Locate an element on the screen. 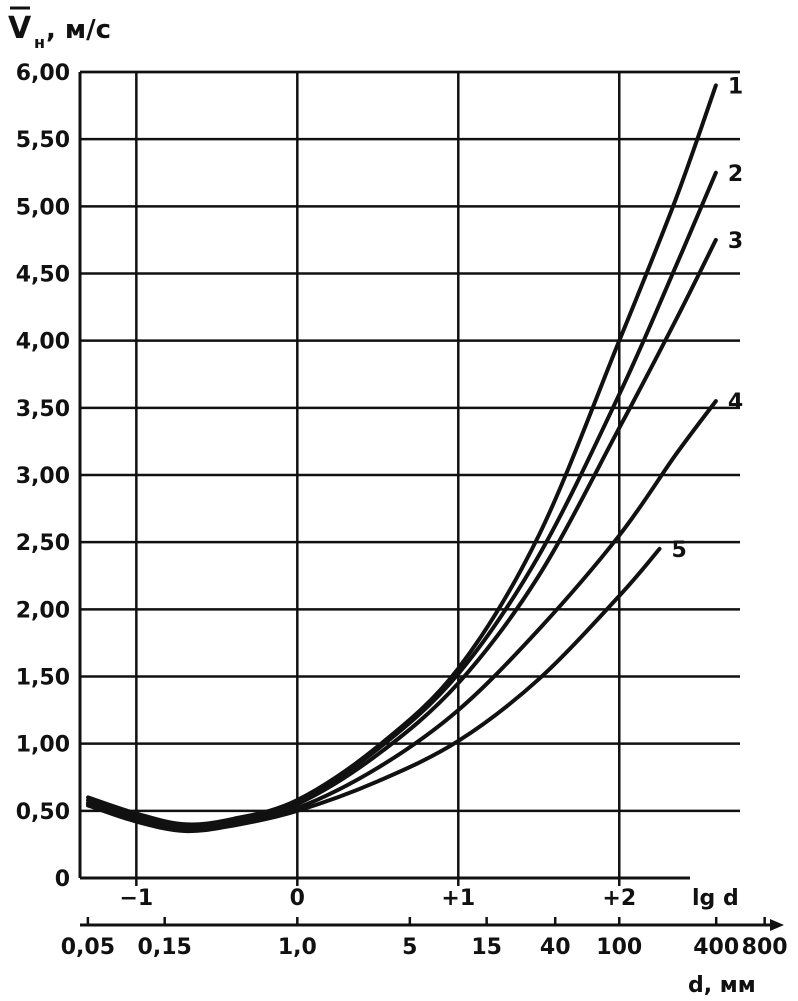 The image size is (798, 1001). secondary-x-tick-label: 0,05 is located at coordinates (88, 947).